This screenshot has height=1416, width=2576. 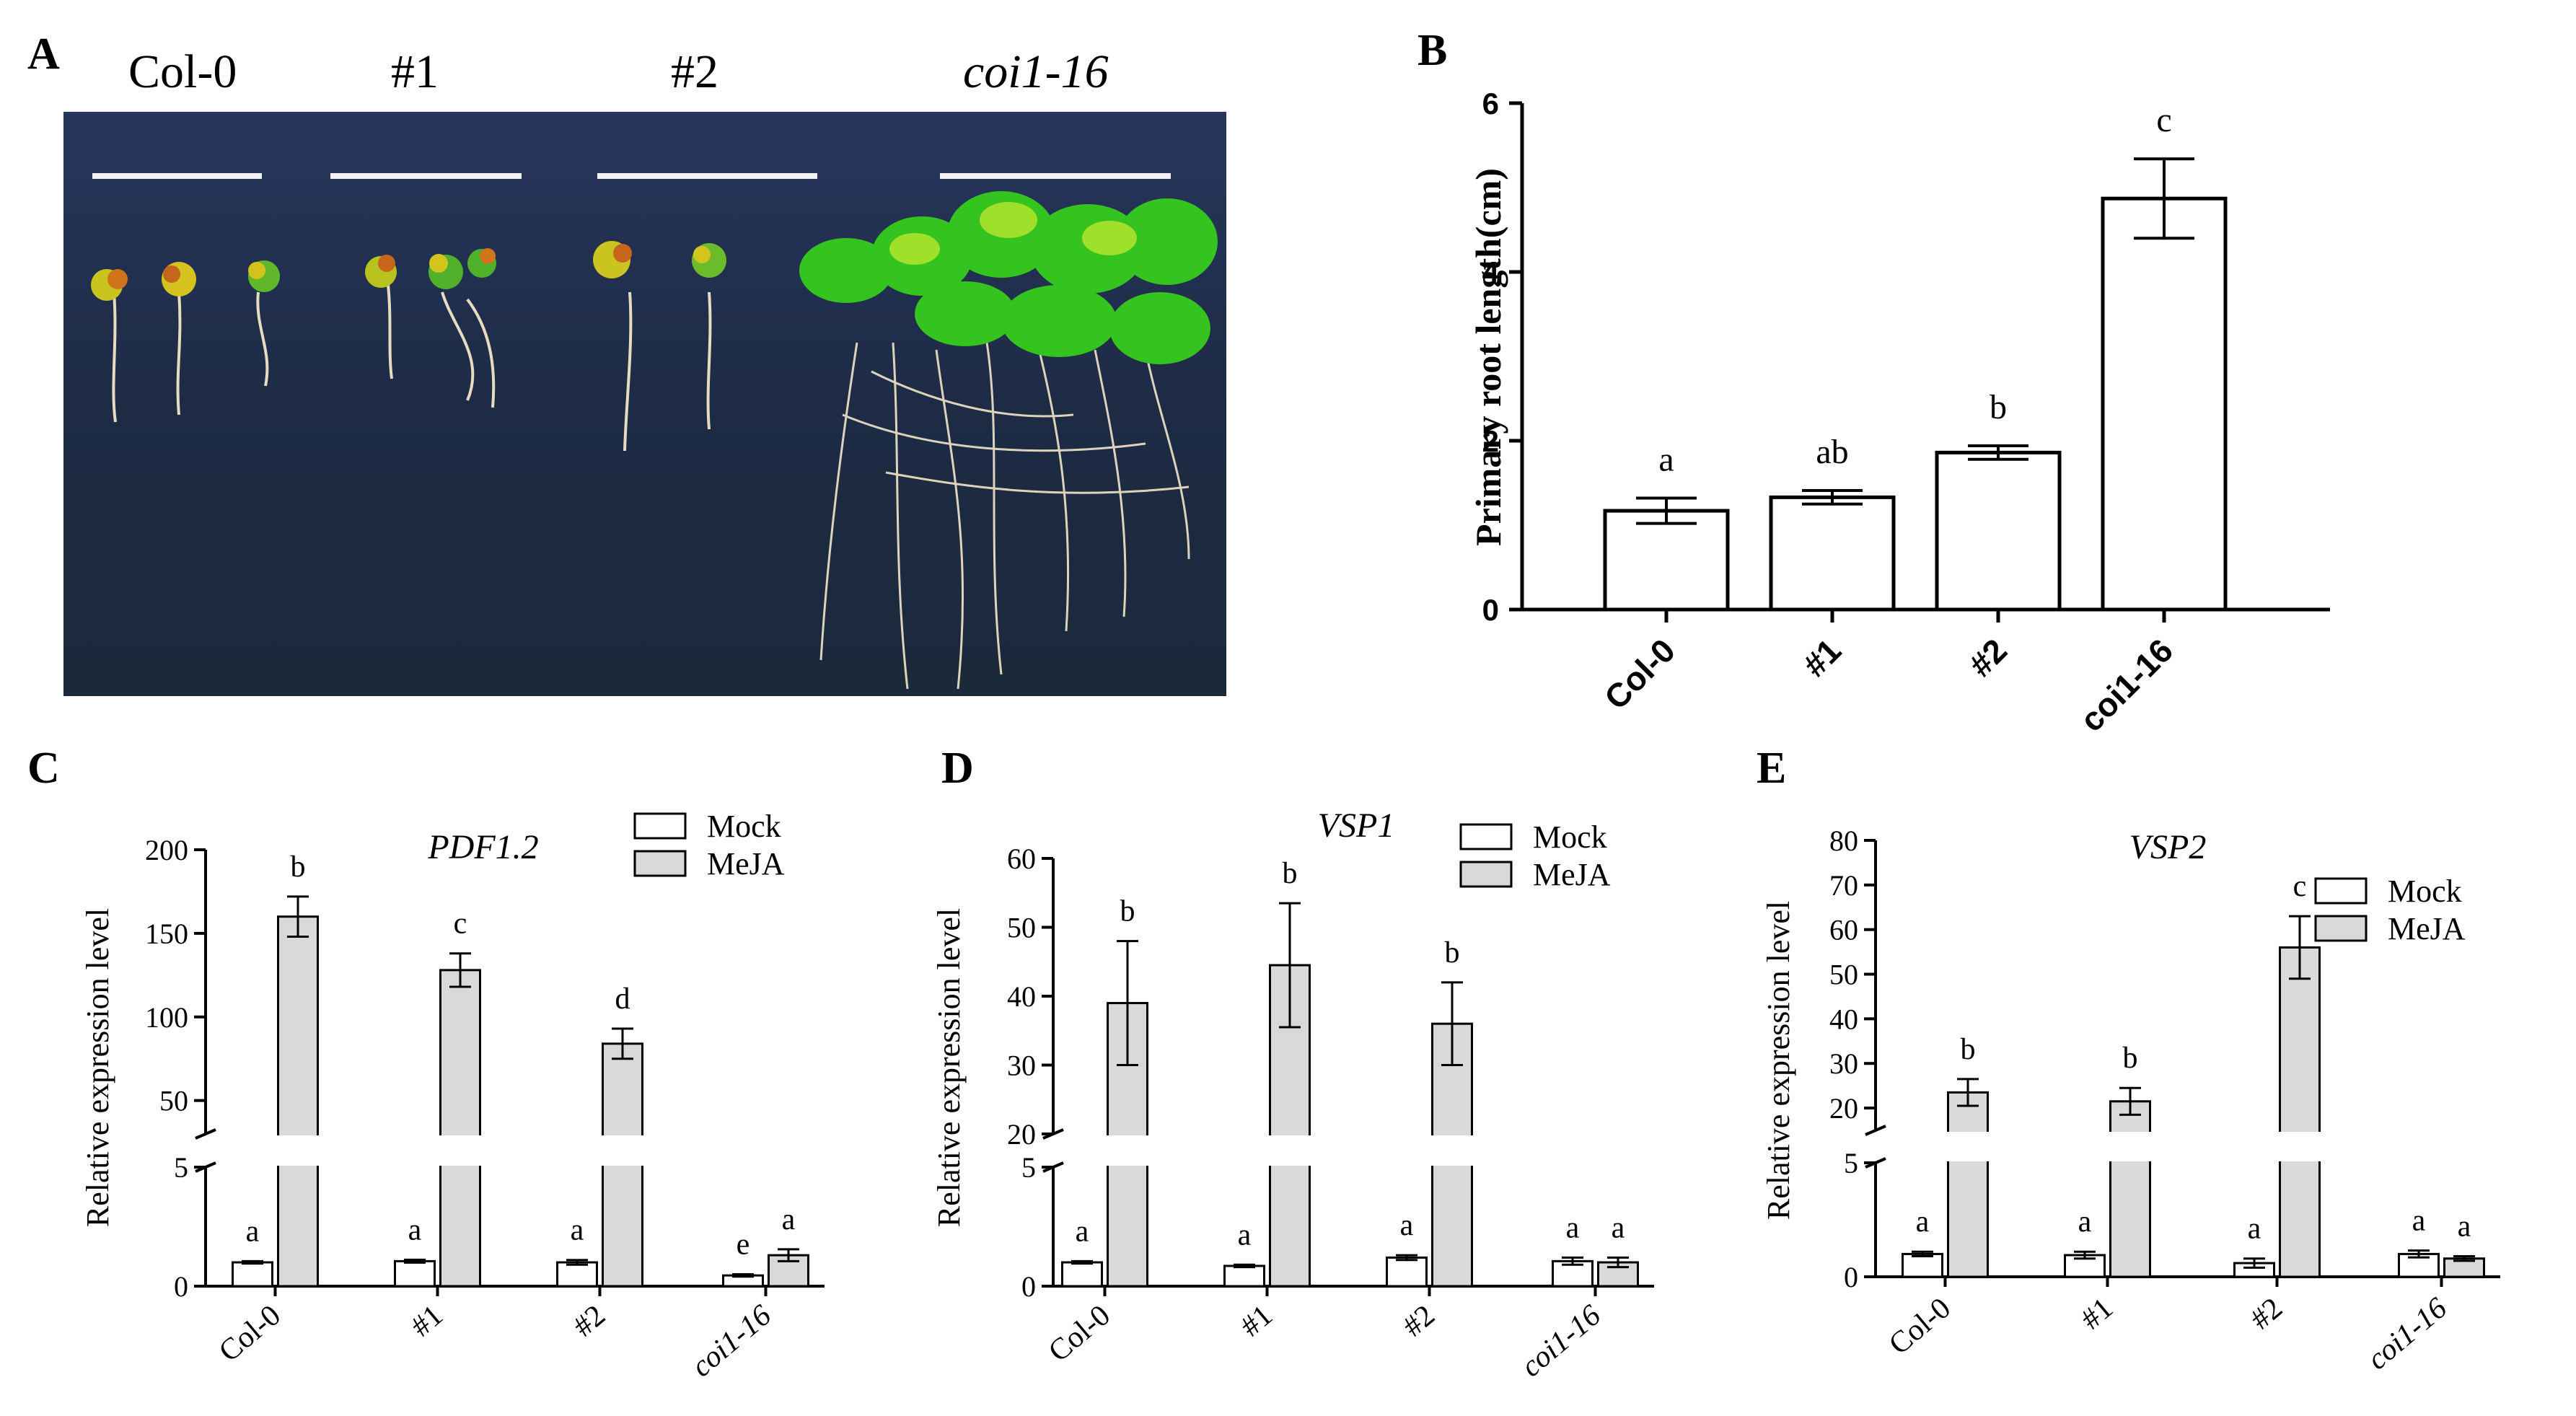 I want to click on significance-letter: e, so click(x=743, y=1245).